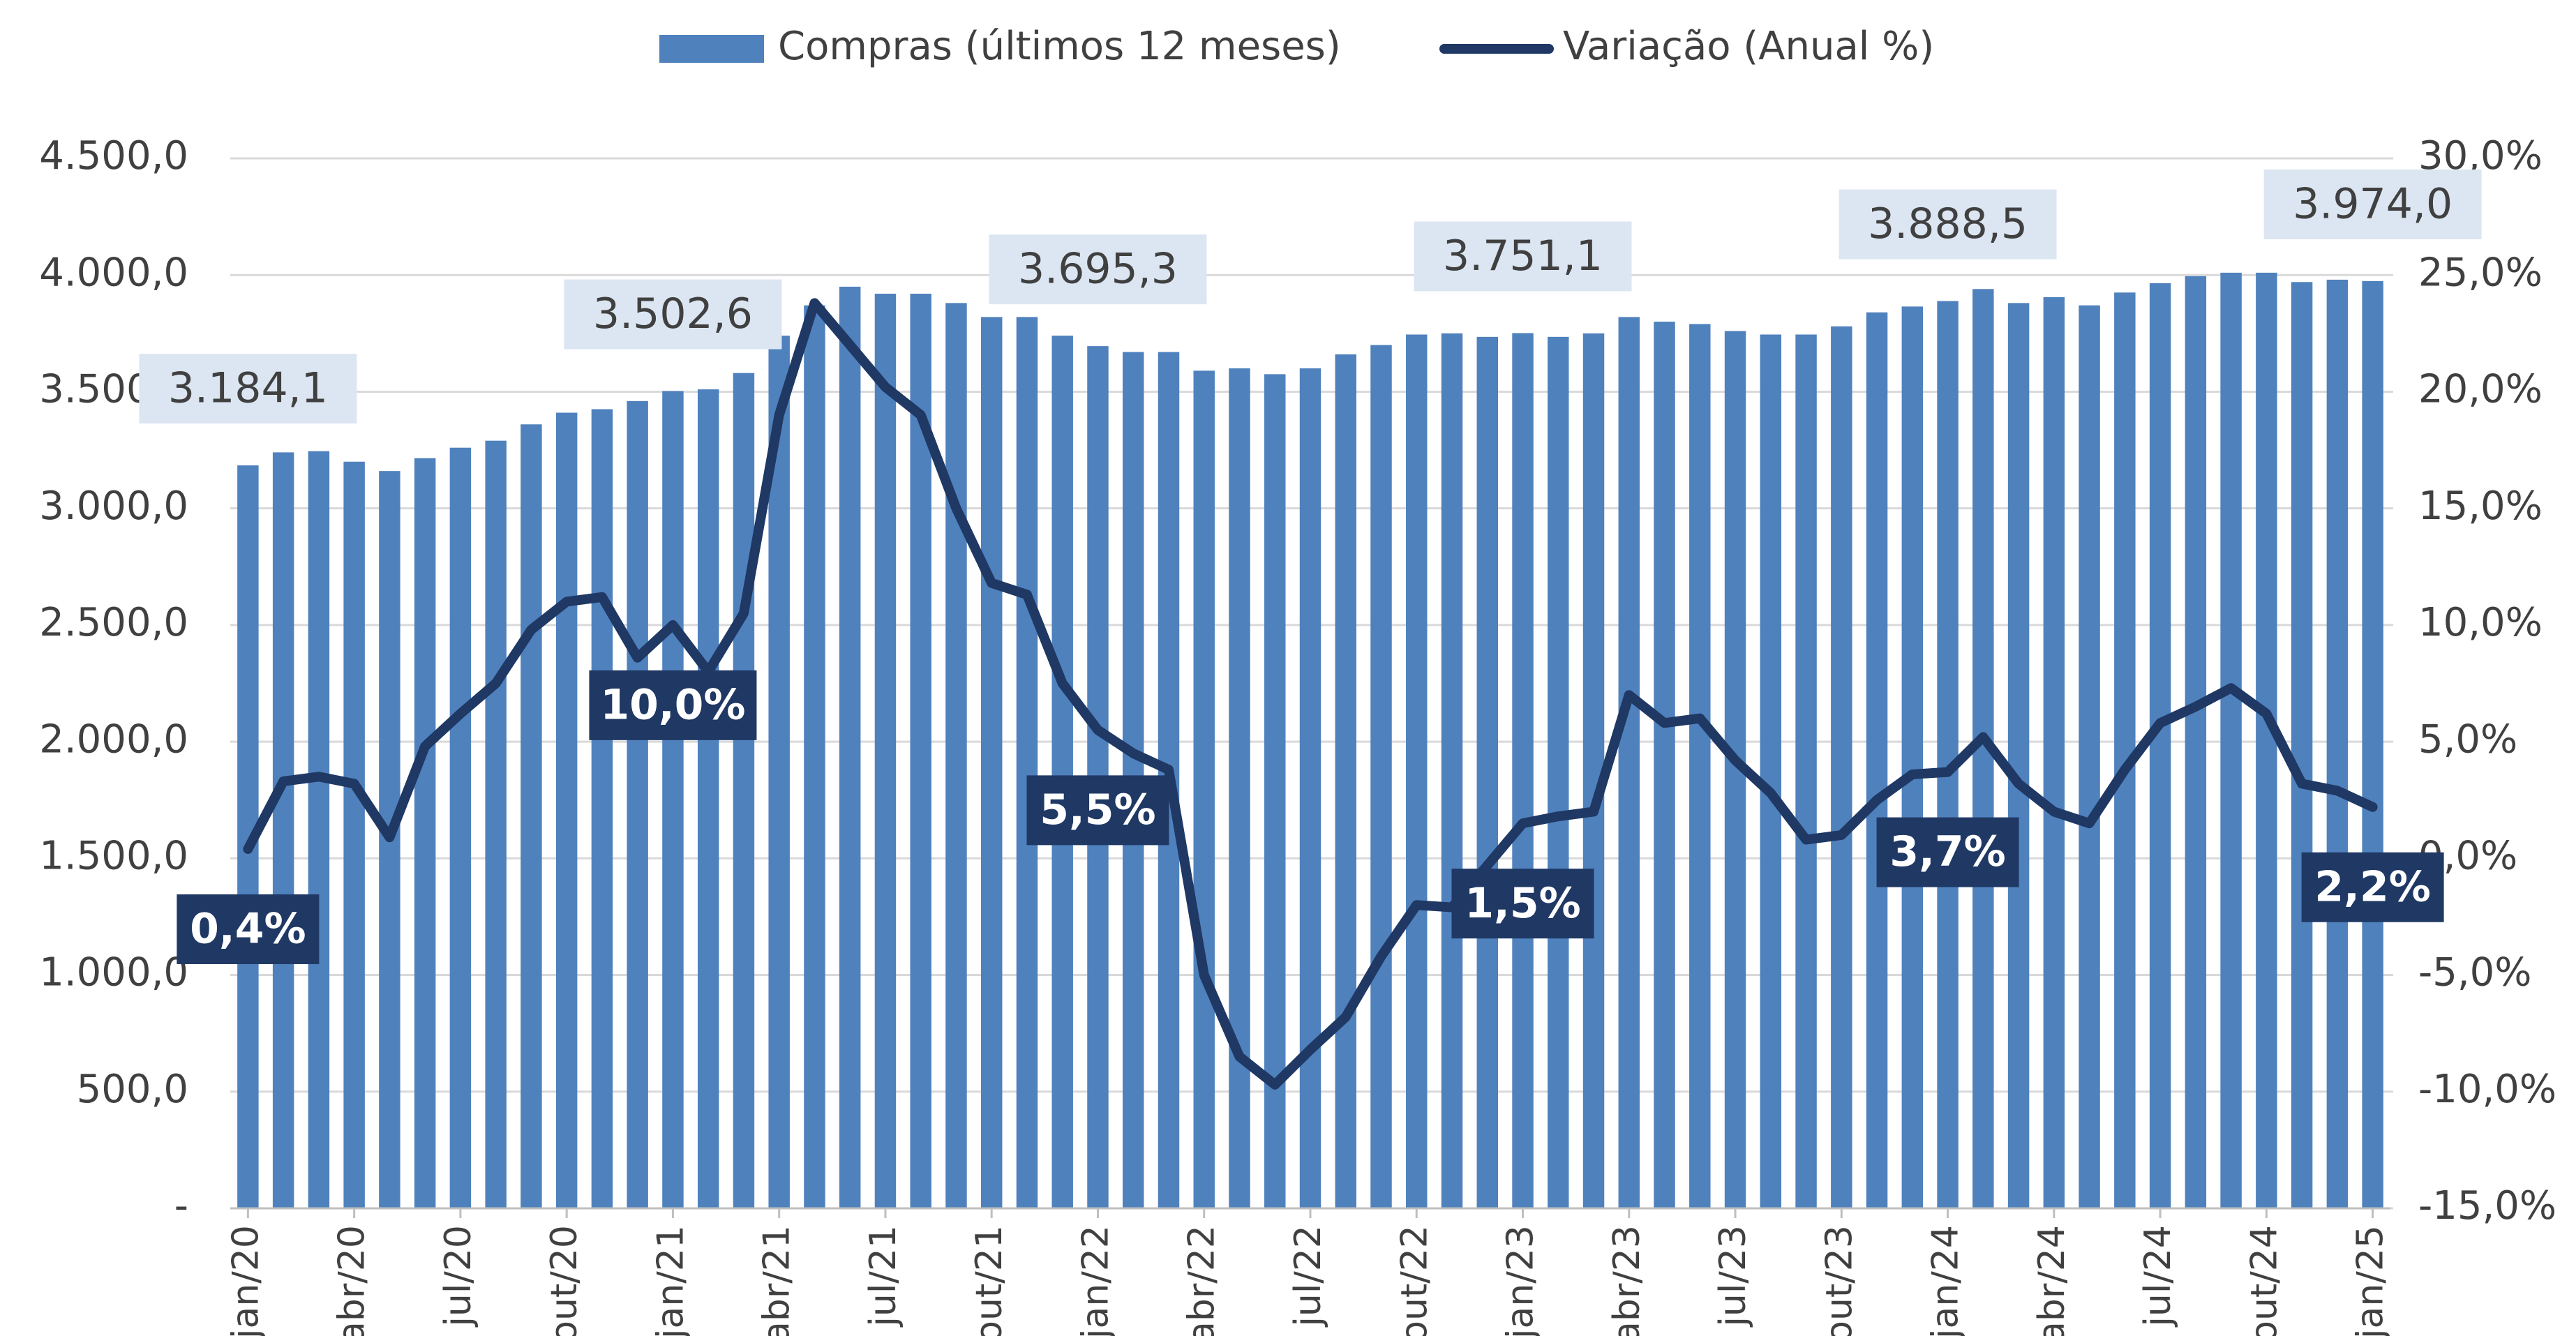  What do you see at coordinates (1946, 1280) in the screenshot?
I see `x-tick-label: jan/24` at bounding box center [1946, 1280].